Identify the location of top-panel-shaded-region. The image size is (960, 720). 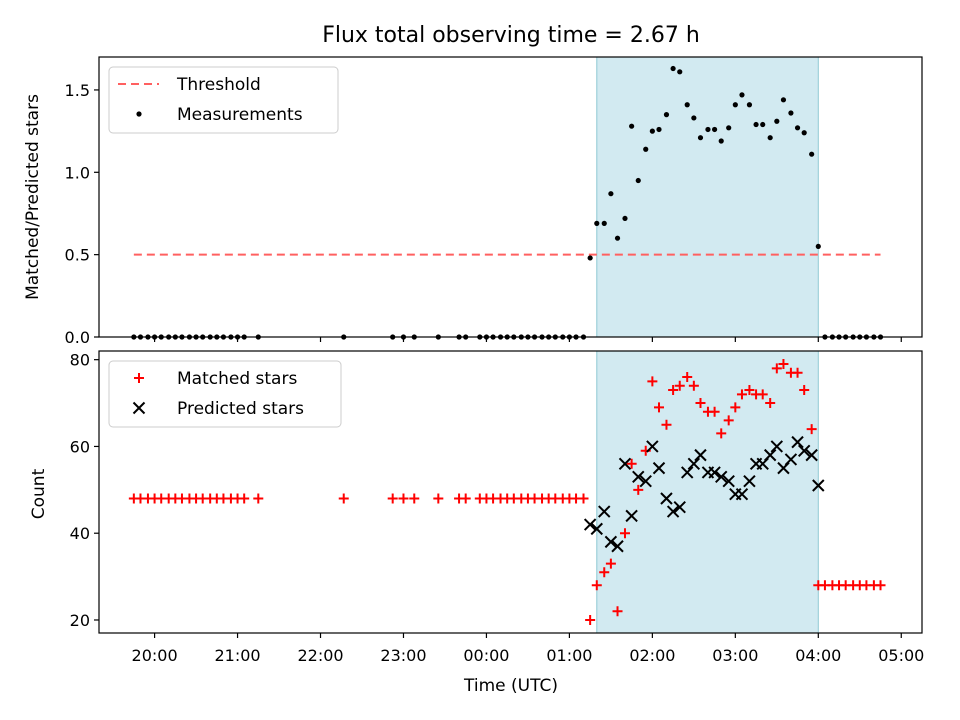
(707, 197).